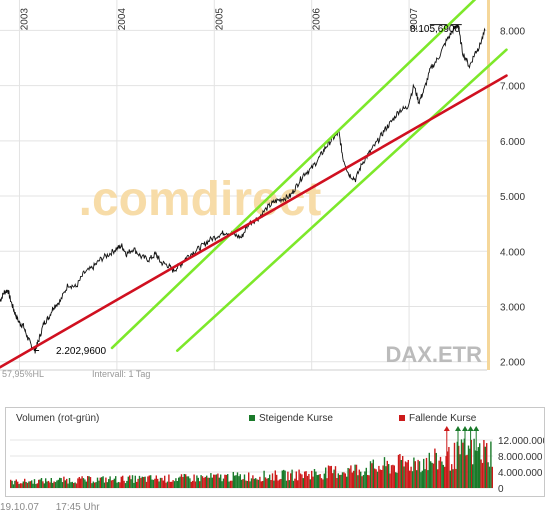 This screenshot has height=518, width=550. Describe the element at coordinates (520, 473) in the screenshot. I see `volume-tick-label: 4.000.000` at that location.